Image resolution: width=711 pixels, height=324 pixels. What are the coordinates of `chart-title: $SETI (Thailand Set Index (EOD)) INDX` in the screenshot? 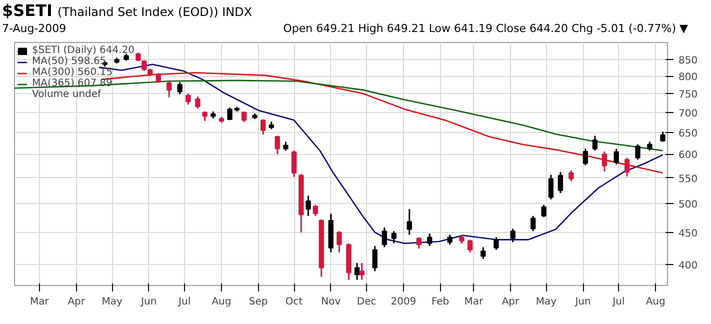 It's located at (127, 10).